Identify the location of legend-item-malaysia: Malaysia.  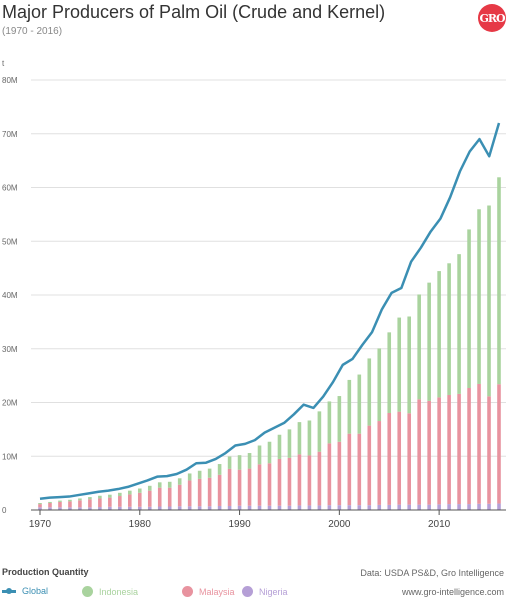
(208, 591).